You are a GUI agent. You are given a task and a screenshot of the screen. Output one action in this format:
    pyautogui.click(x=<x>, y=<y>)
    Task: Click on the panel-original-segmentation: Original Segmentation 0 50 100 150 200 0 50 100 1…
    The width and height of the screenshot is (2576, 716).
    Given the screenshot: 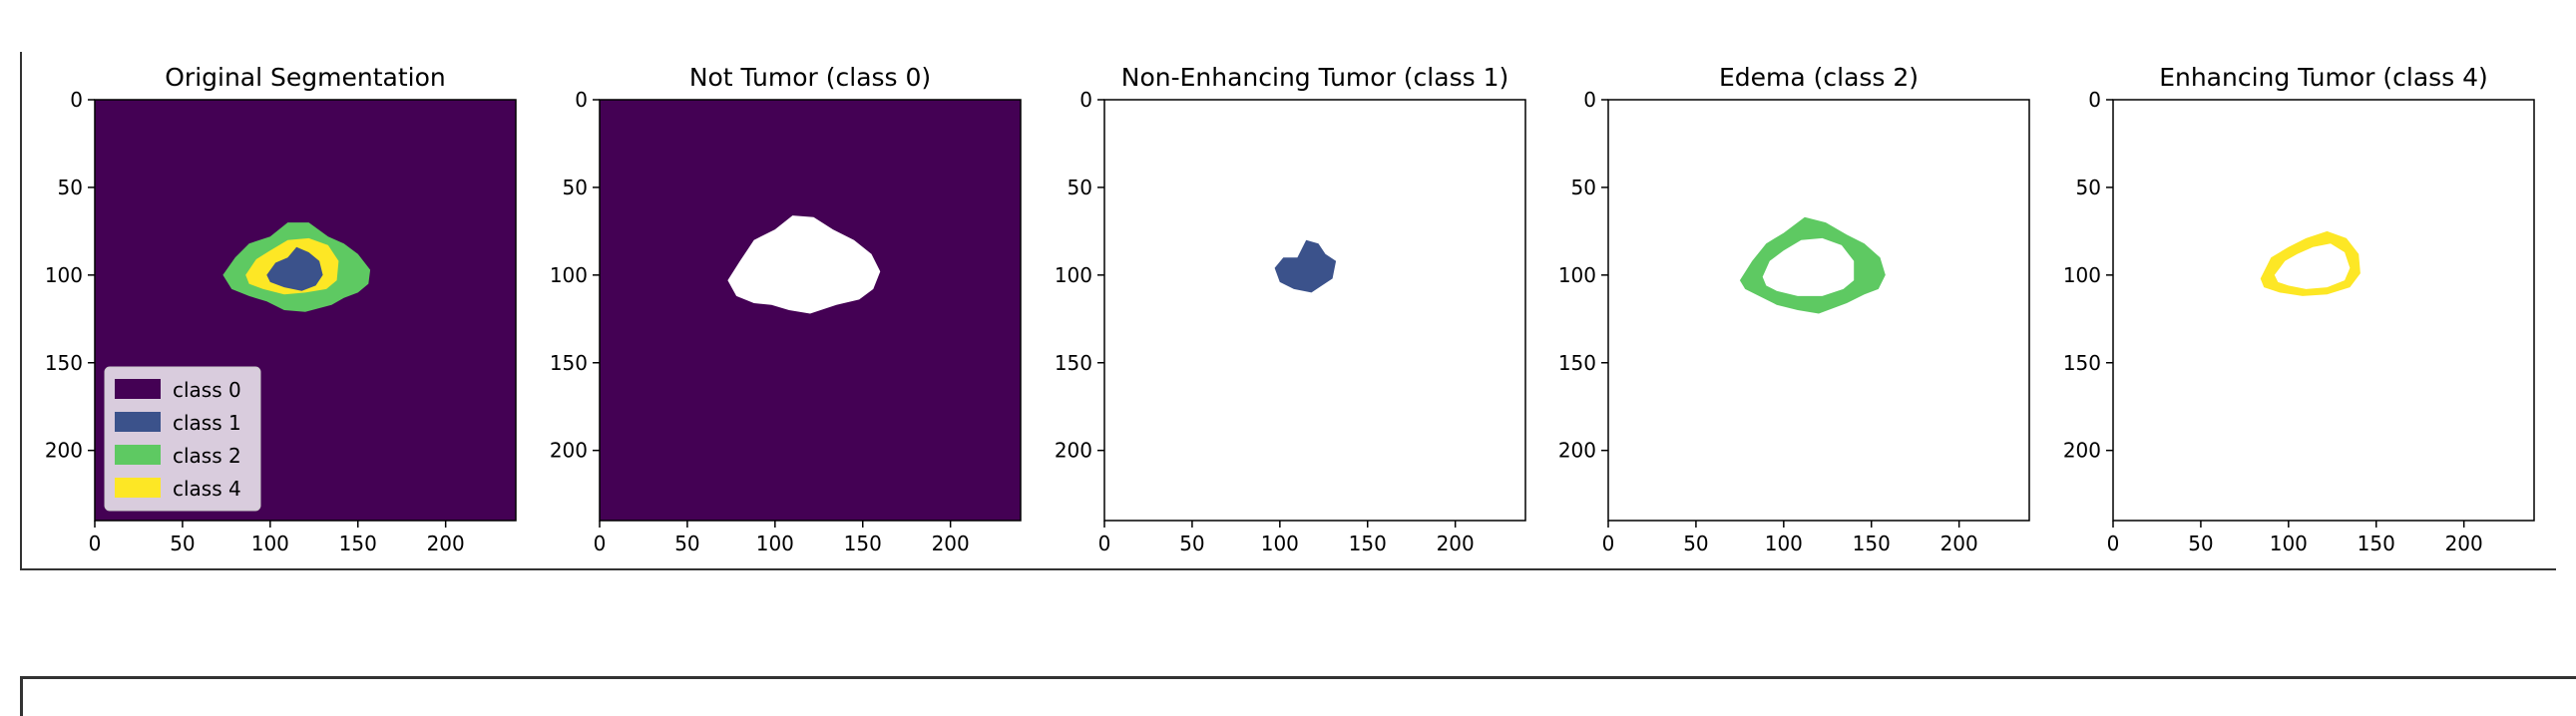 What is the action you would take?
    pyautogui.click(x=281, y=309)
    